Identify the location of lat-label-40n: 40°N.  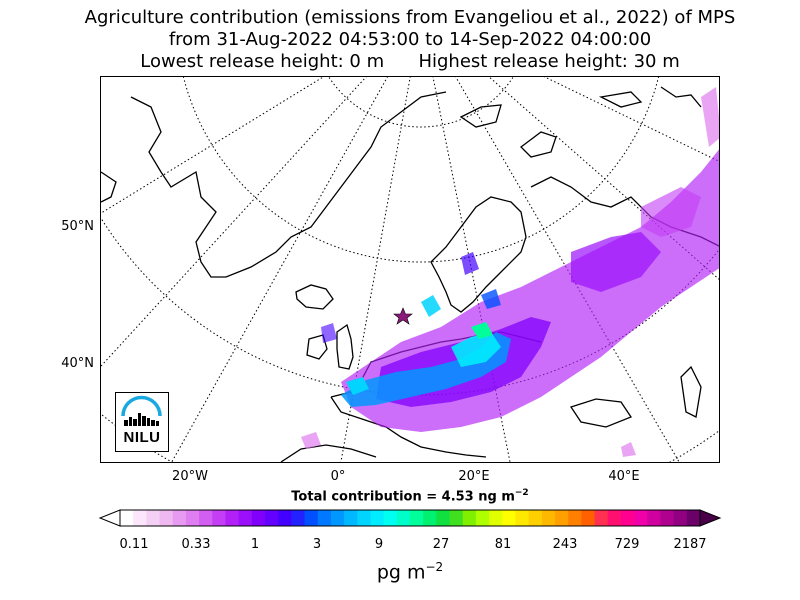
(77, 363).